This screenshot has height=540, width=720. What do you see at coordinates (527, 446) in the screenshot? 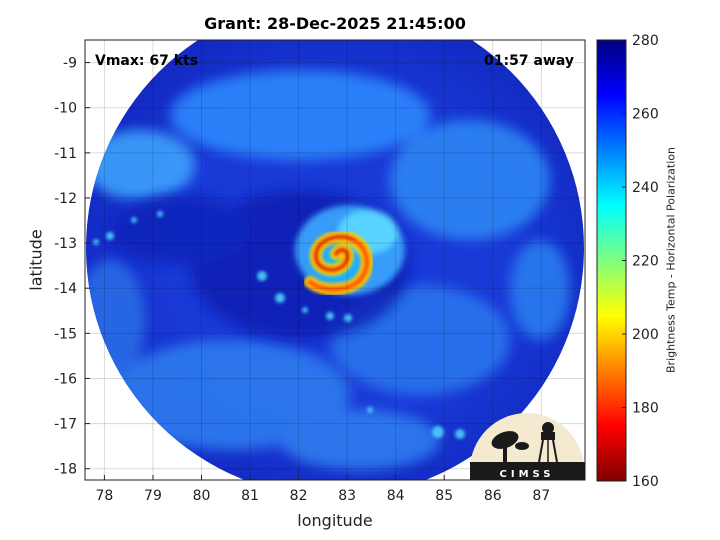
I see `cimss-logo: CIMSS` at bounding box center [527, 446].